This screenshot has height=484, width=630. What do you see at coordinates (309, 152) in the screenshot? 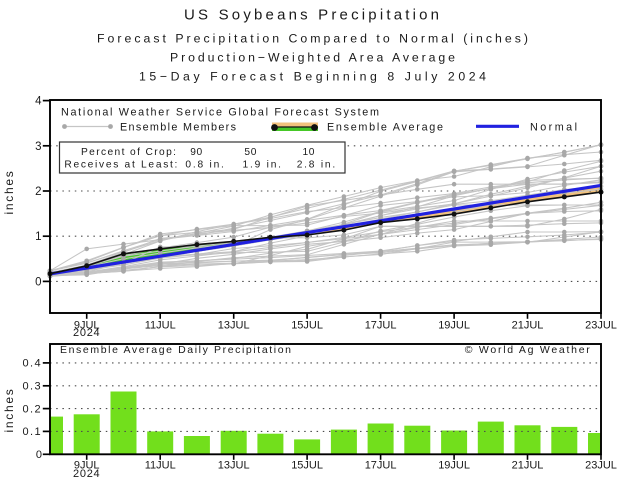
I see `svg-text: 10` at bounding box center [309, 152].